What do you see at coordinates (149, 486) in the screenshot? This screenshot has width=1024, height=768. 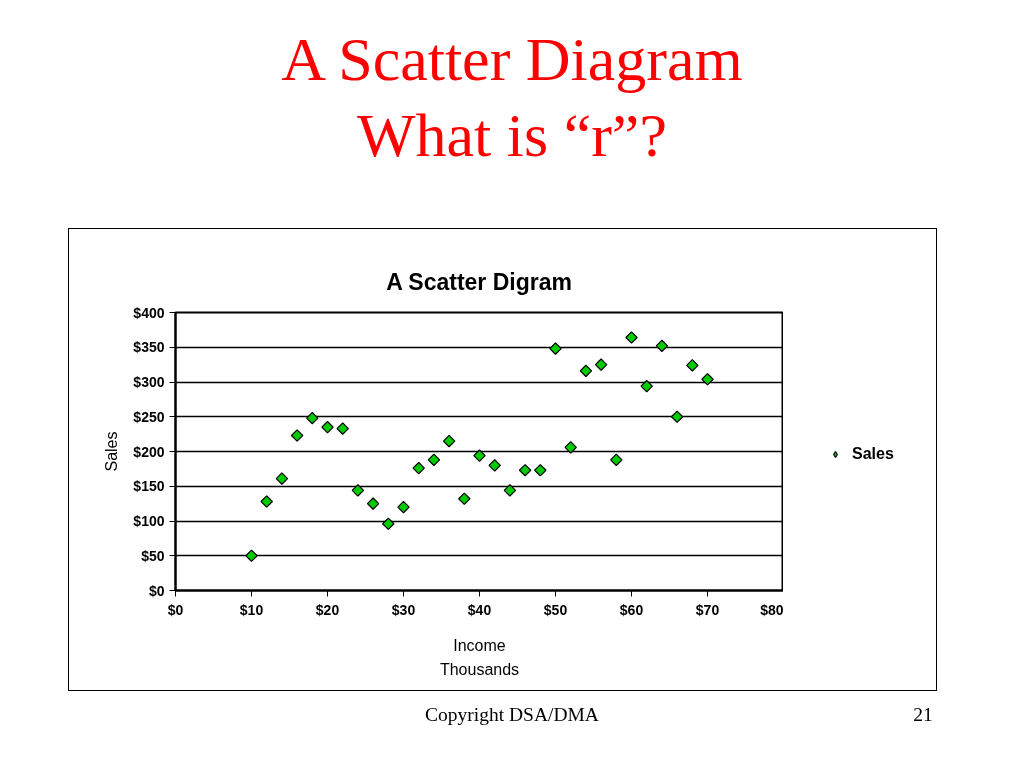 I see `y-tick-label: $150` at bounding box center [149, 486].